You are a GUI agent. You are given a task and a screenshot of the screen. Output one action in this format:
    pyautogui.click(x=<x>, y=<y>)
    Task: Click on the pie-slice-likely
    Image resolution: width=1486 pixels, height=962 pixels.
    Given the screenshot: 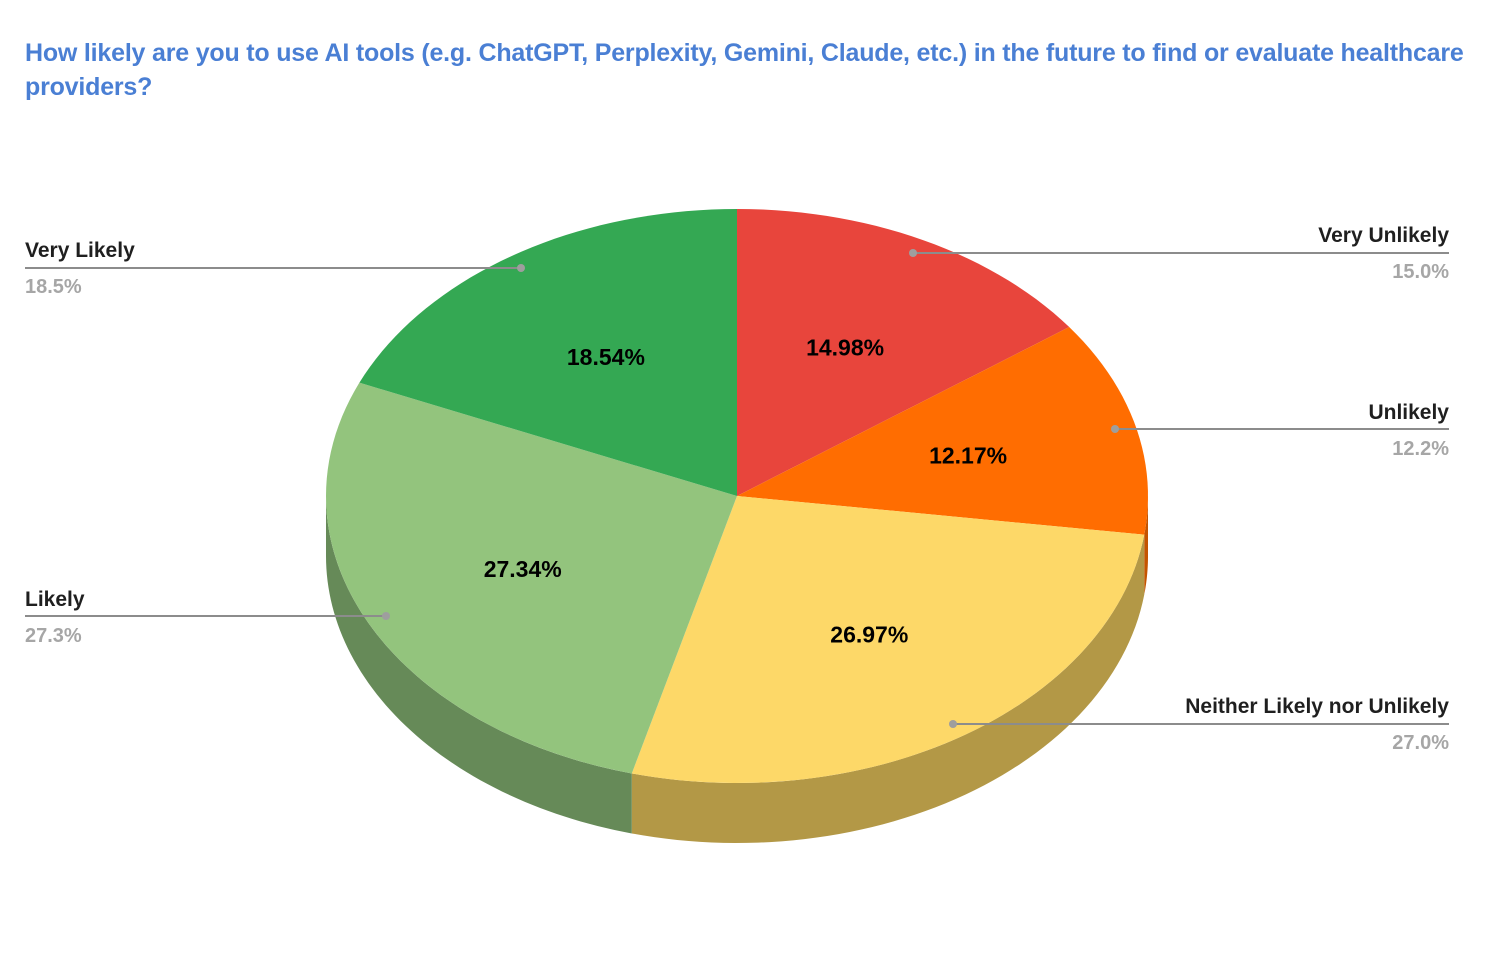 What is the action you would take?
    pyautogui.click(x=531, y=578)
    